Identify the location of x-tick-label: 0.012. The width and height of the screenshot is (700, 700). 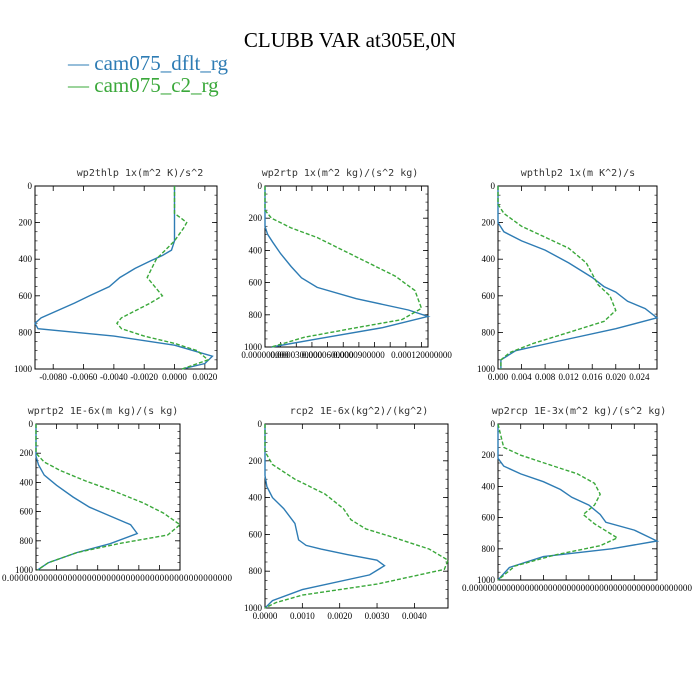
(569, 377).